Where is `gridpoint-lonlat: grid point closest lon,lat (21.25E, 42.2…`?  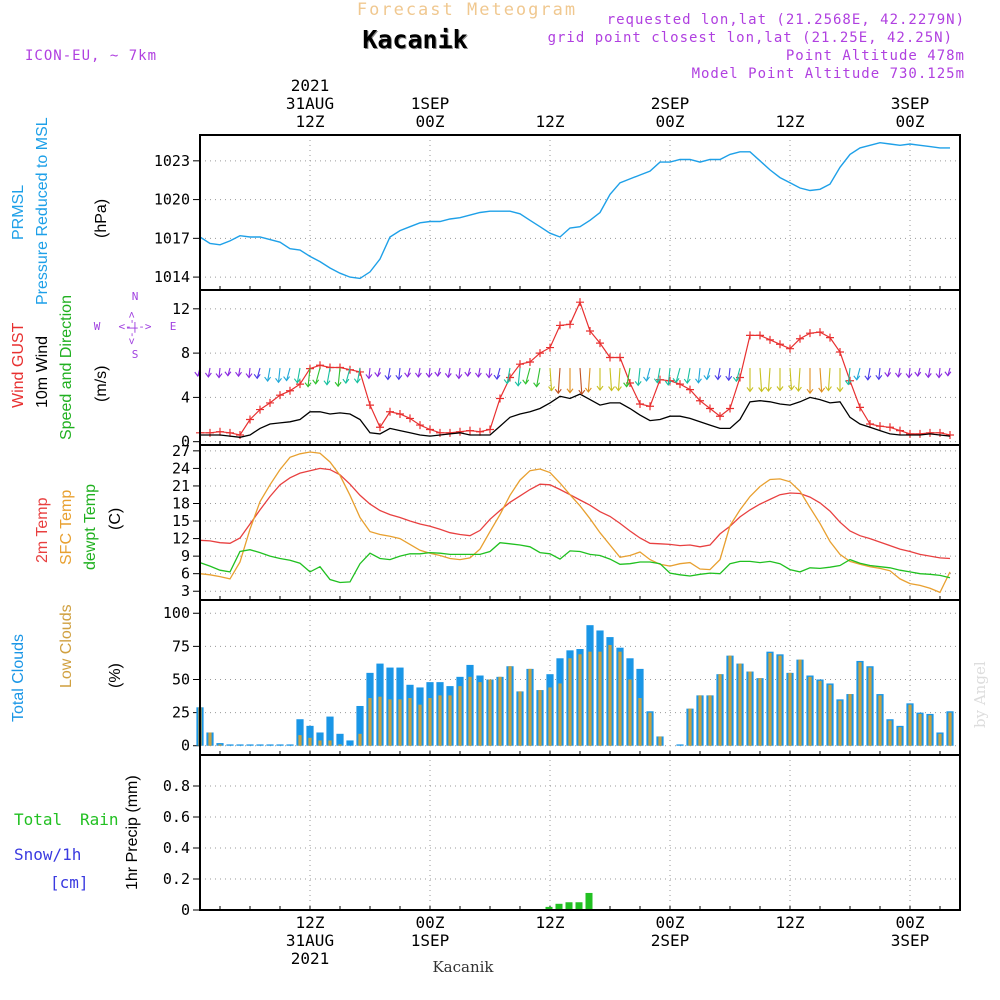
gridpoint-lonlat: grid point closest lon,lat (21.25E, 42.2… is located at coordinates (750, 38).